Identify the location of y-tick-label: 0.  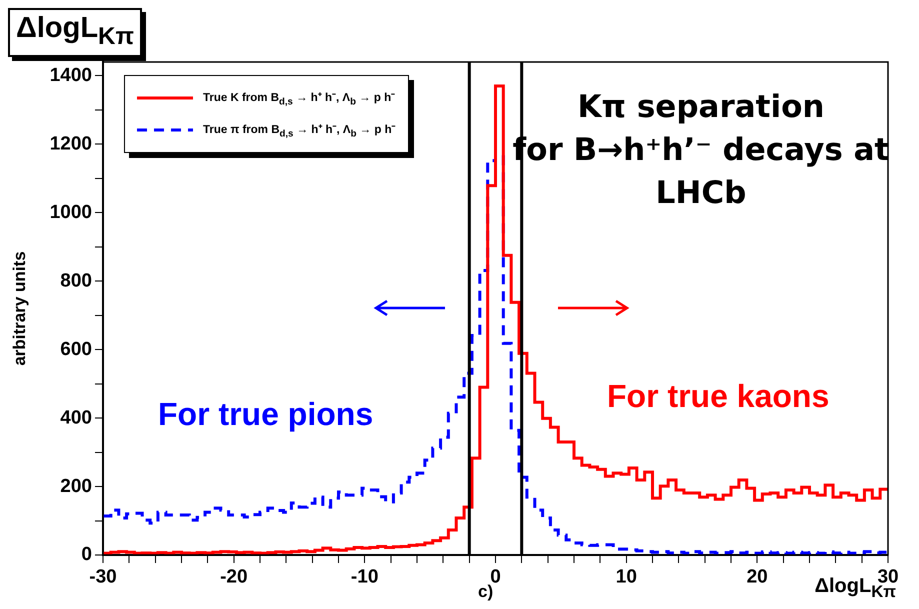
(86, 555).